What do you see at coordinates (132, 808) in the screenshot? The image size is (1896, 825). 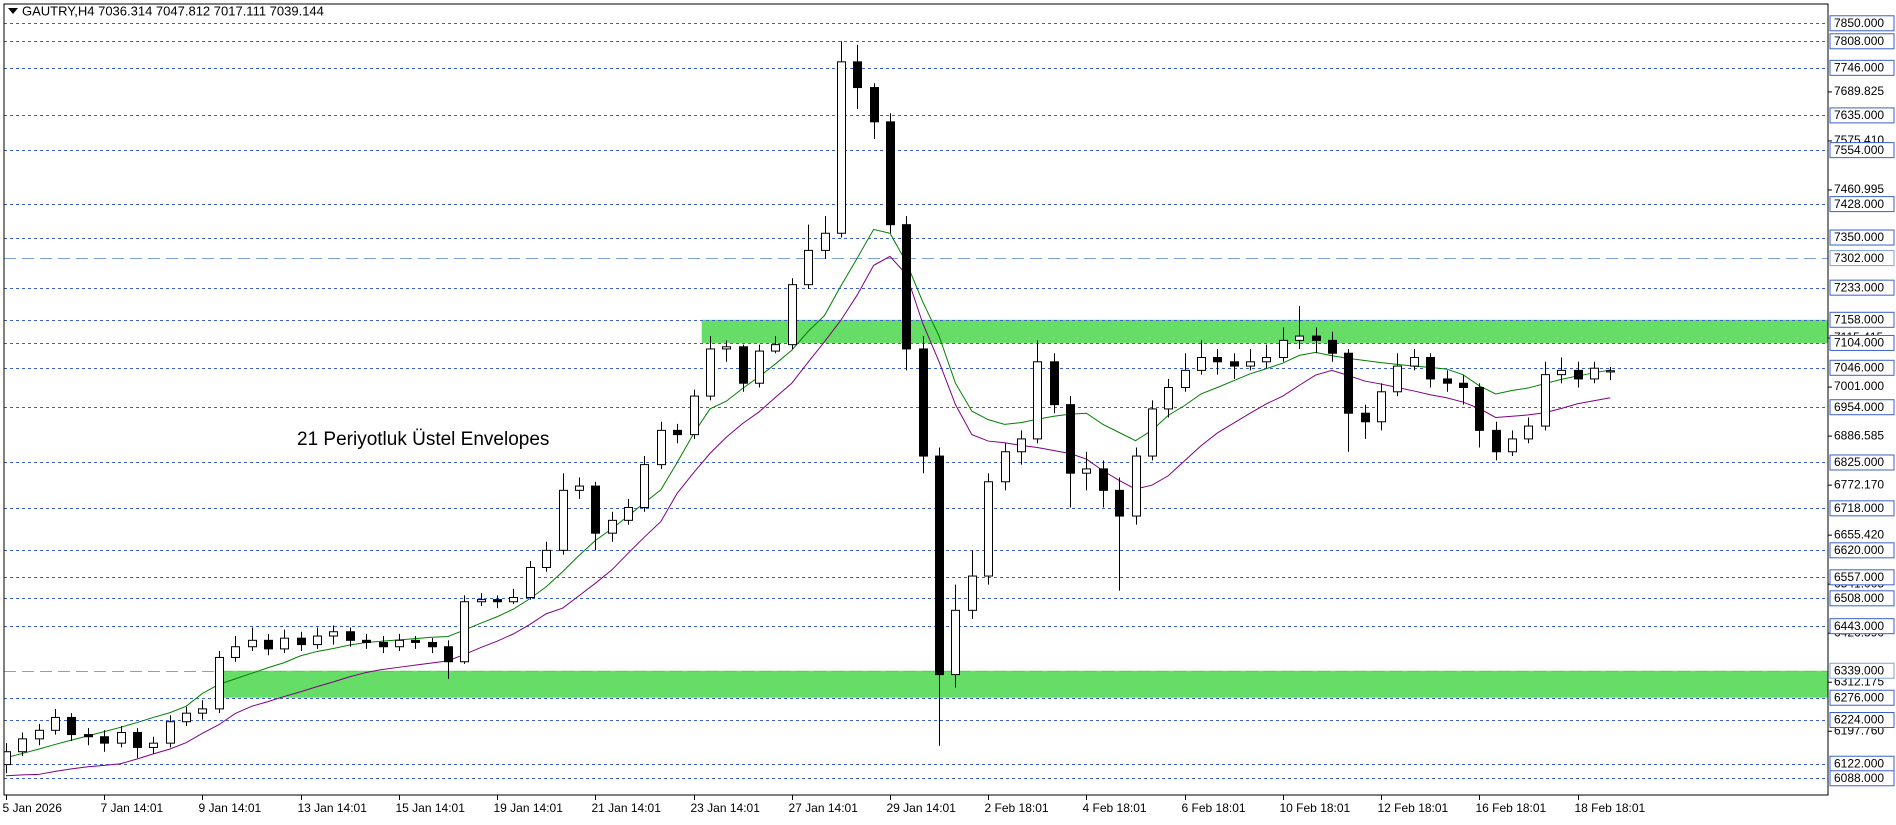 I see `x-tick-label: 7 Jan 14:01` at bounding box center [132, 808].